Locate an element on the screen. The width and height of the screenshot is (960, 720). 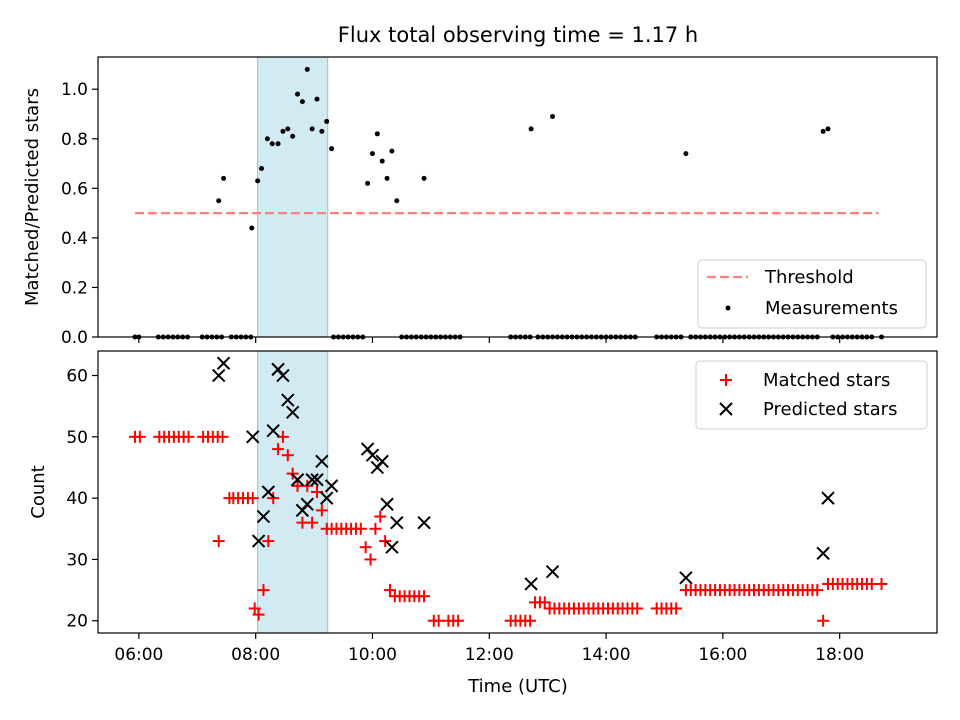
bottom-x-axis-label: Time (UTC) is located at coordinates (517, 686).